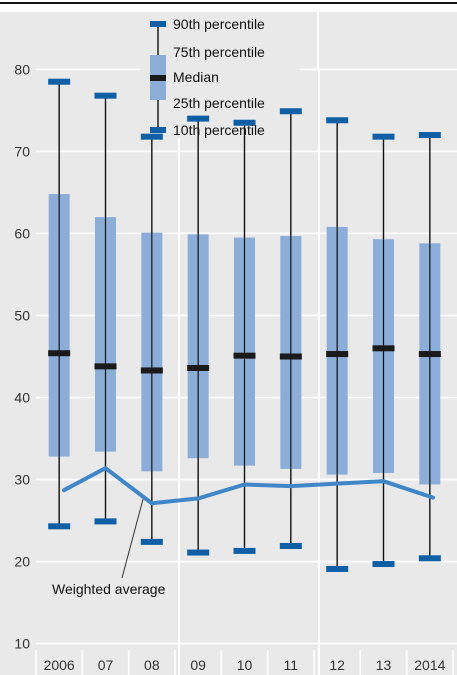 The height and width of the screenshot is (675, 457). What do you see at coordinates (245, 665) in the screenshot?
I see `x-tick-label: 10` at bounding box center [245, 665].